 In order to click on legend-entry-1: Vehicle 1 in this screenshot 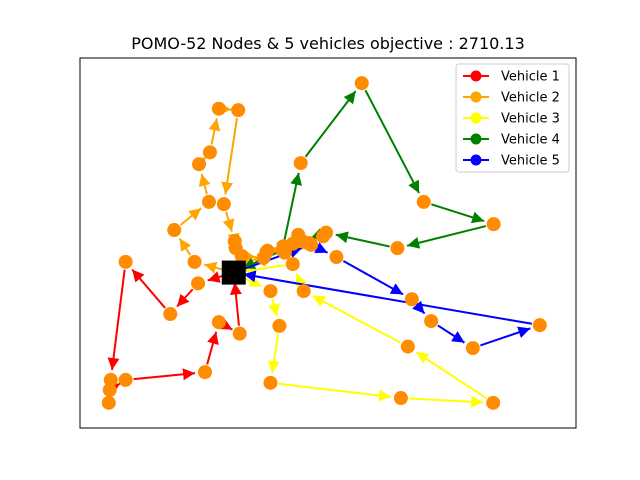, I will do `click(511, 77)`.